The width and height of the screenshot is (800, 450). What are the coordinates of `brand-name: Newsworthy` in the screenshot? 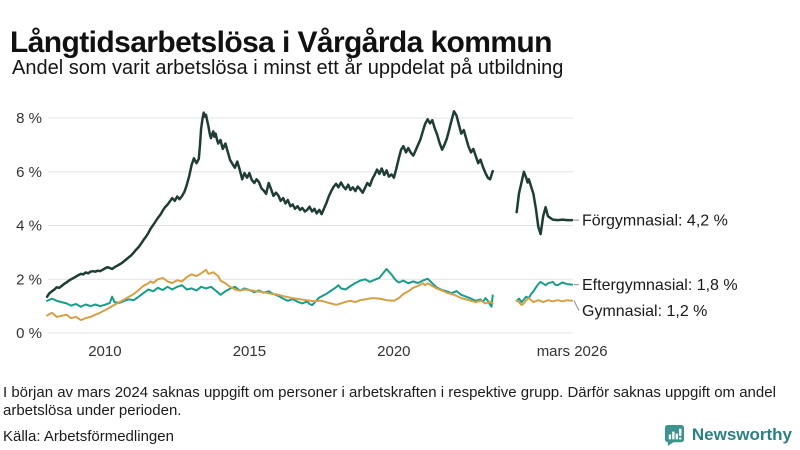 It's located at (741, 434).